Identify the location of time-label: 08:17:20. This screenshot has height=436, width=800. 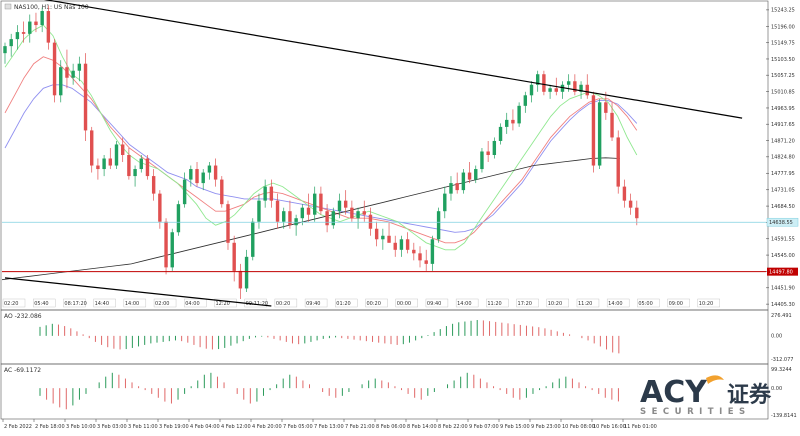
(75, 304).